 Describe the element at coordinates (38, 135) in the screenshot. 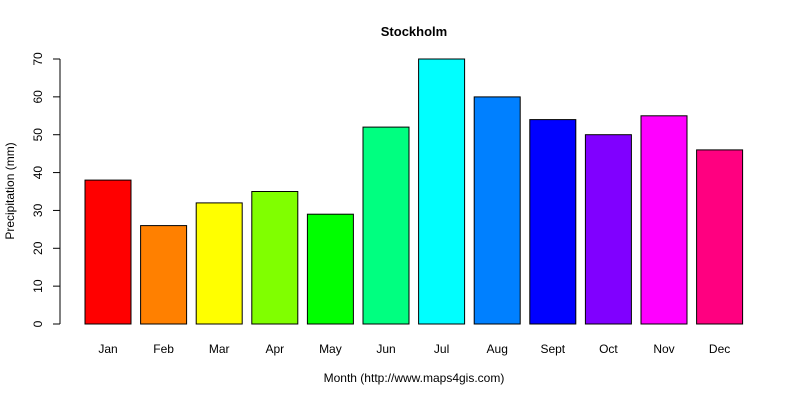

I see `y-tick-label: 50` at that location.